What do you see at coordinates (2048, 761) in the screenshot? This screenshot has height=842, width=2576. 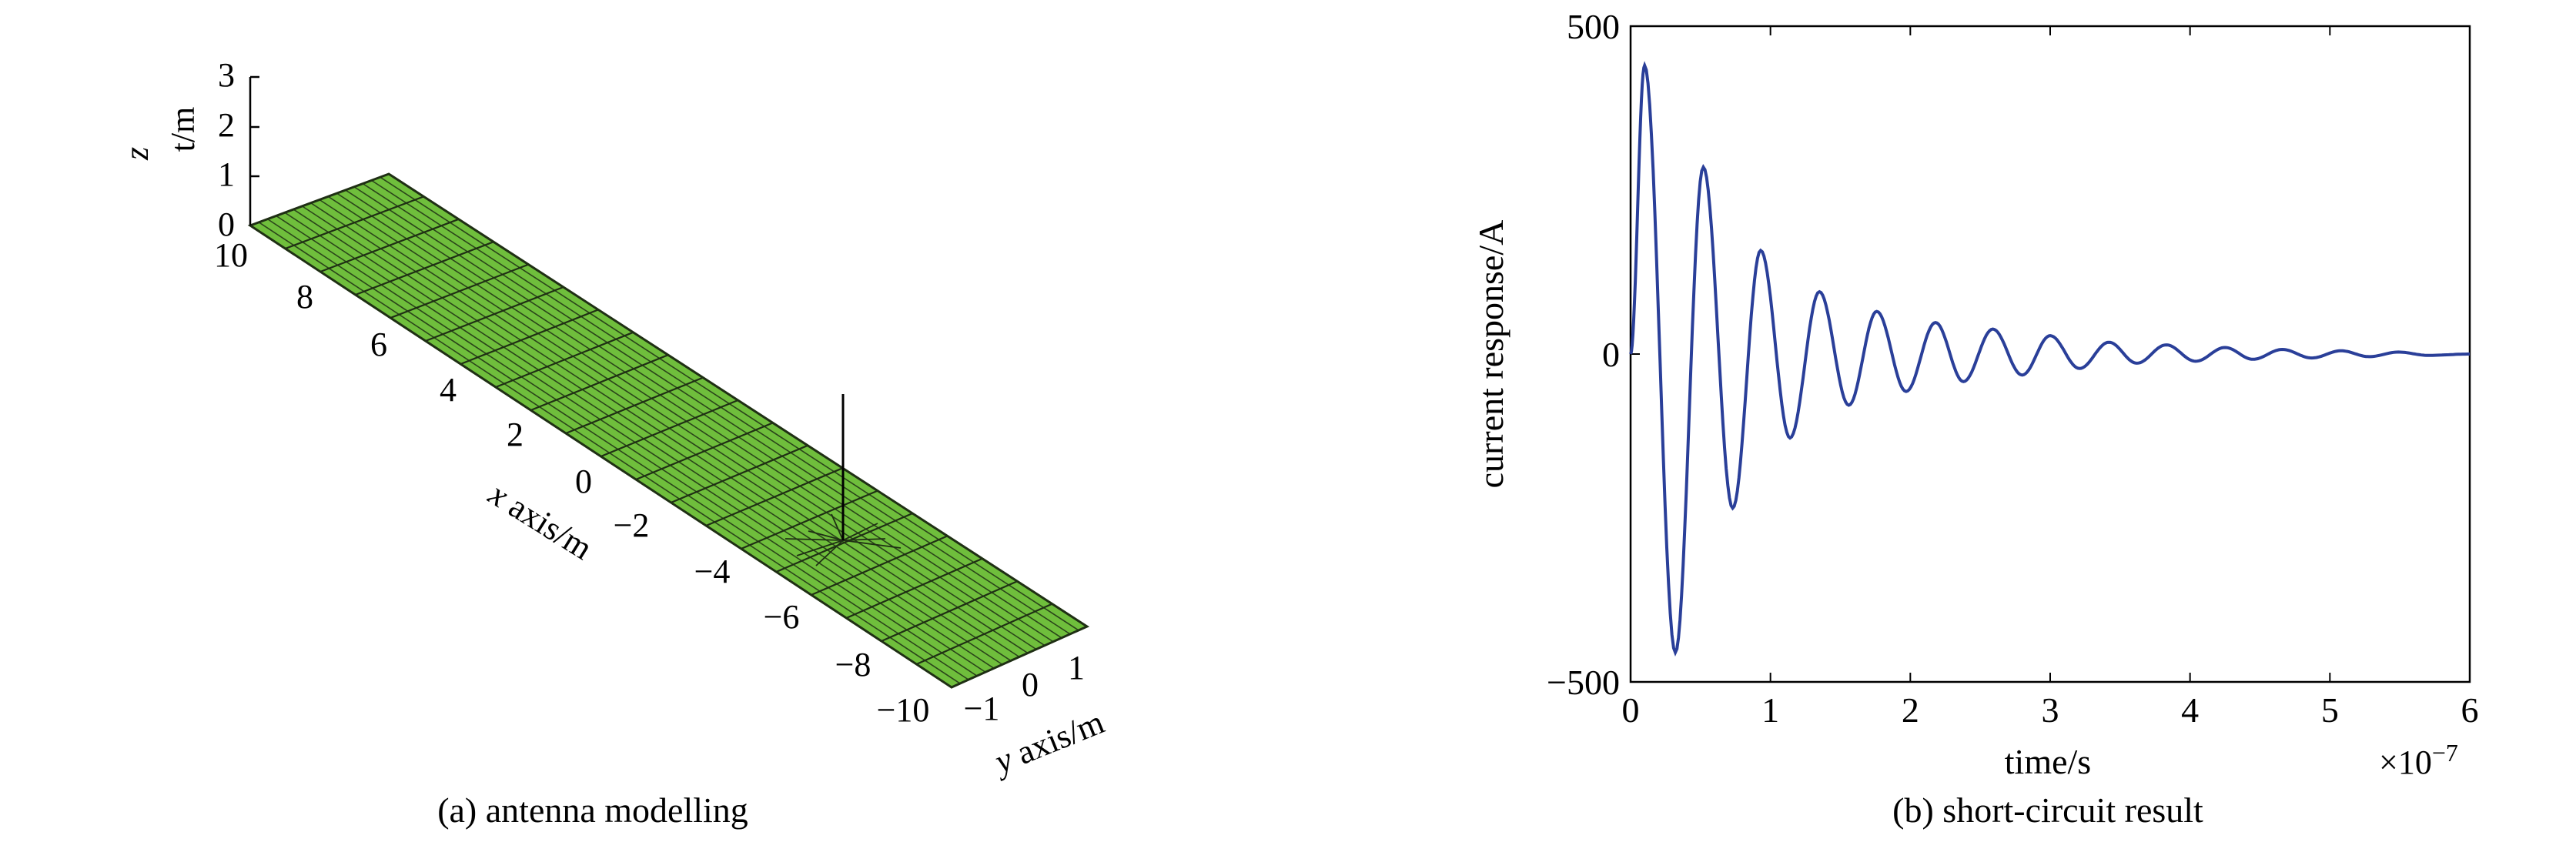 I see `x-axis-label: time/s` at bounding box center [2048, 761].